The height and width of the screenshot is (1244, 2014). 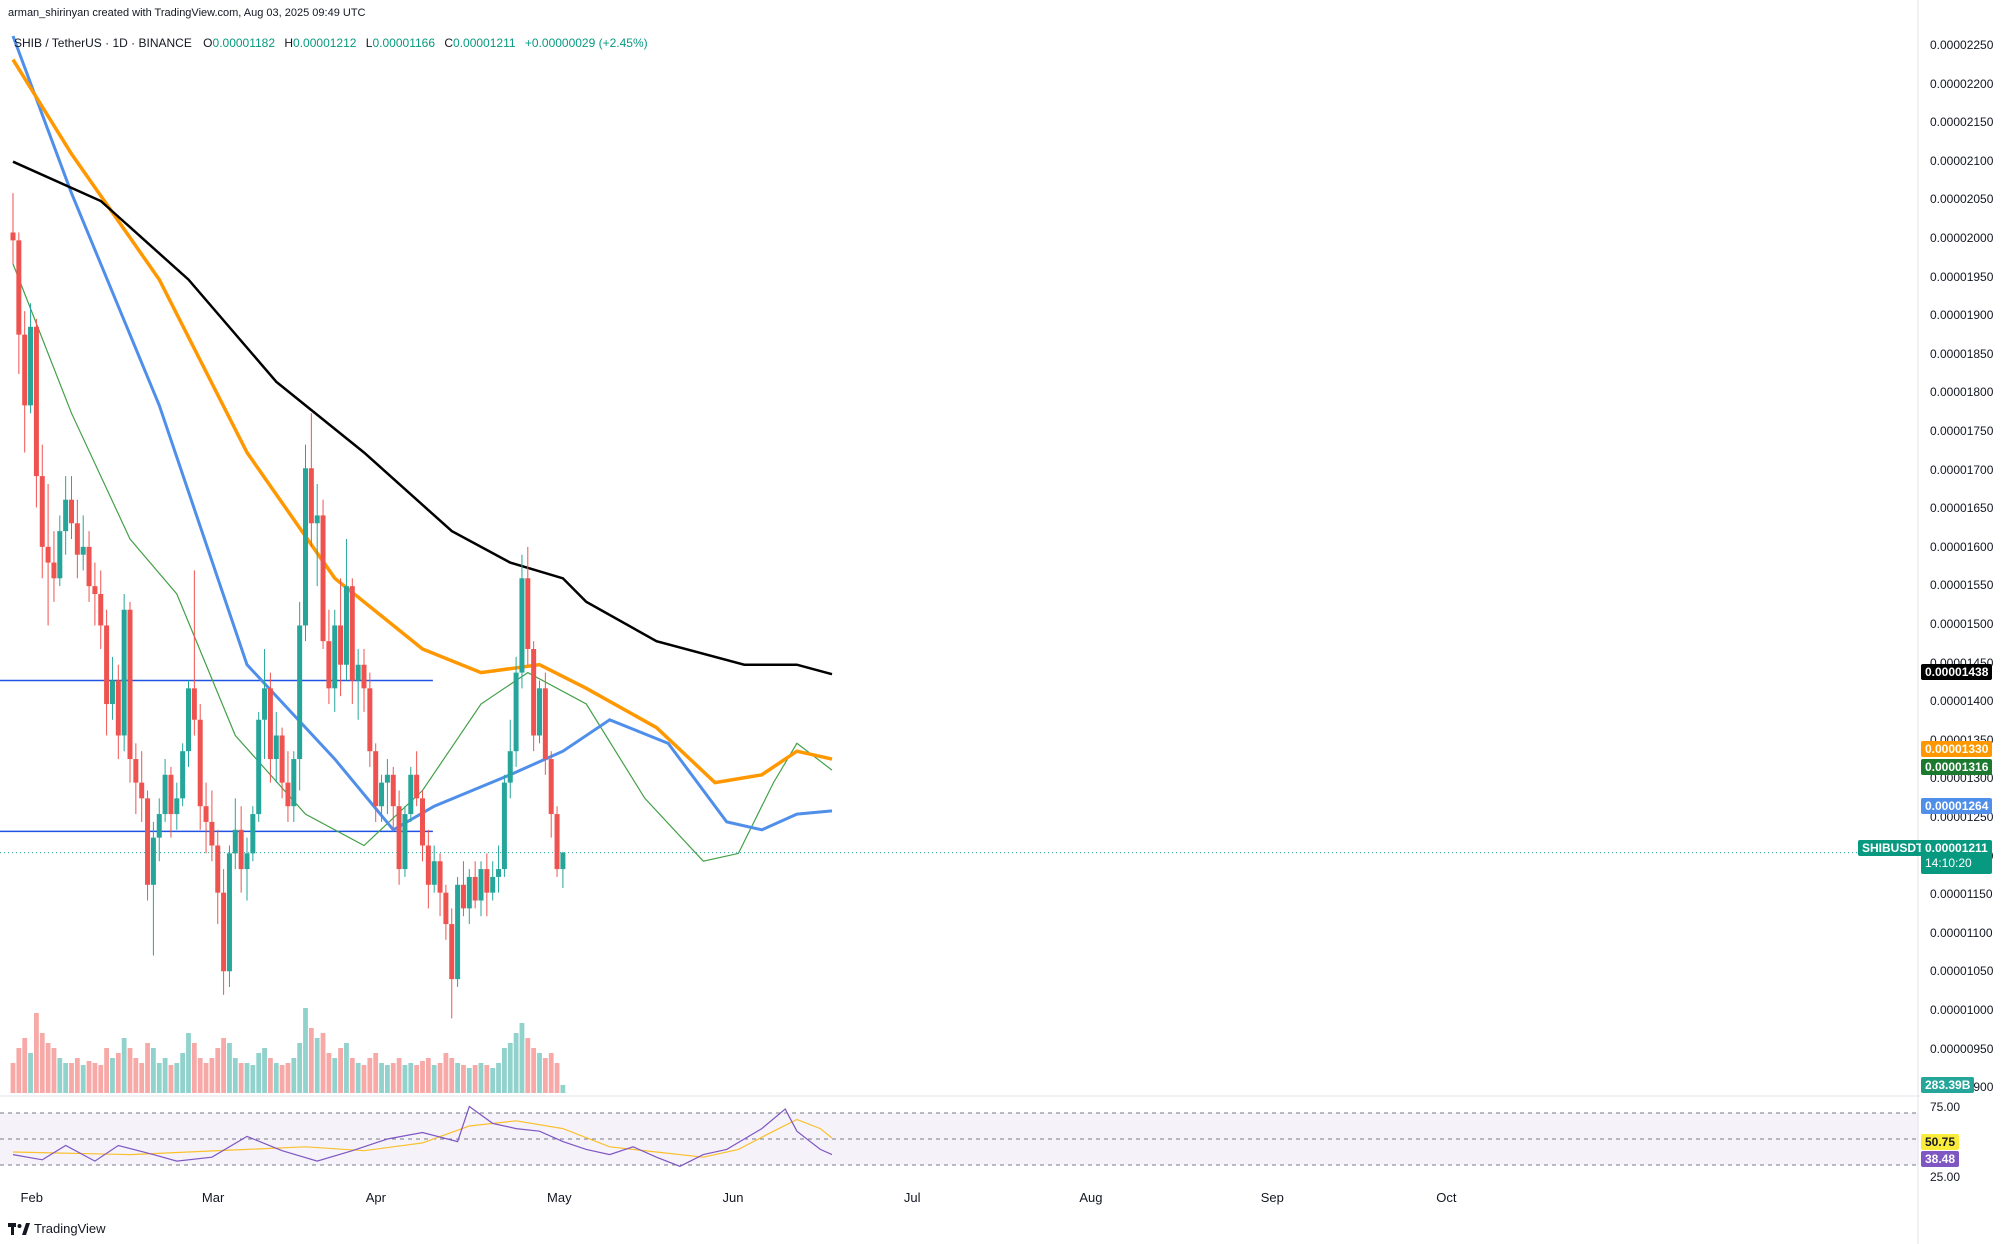 What do you see at coordinates (1962, 353) in the screenshot?
I see `price-tick-label: 0.00001850` at bounding box center [1962, 353].